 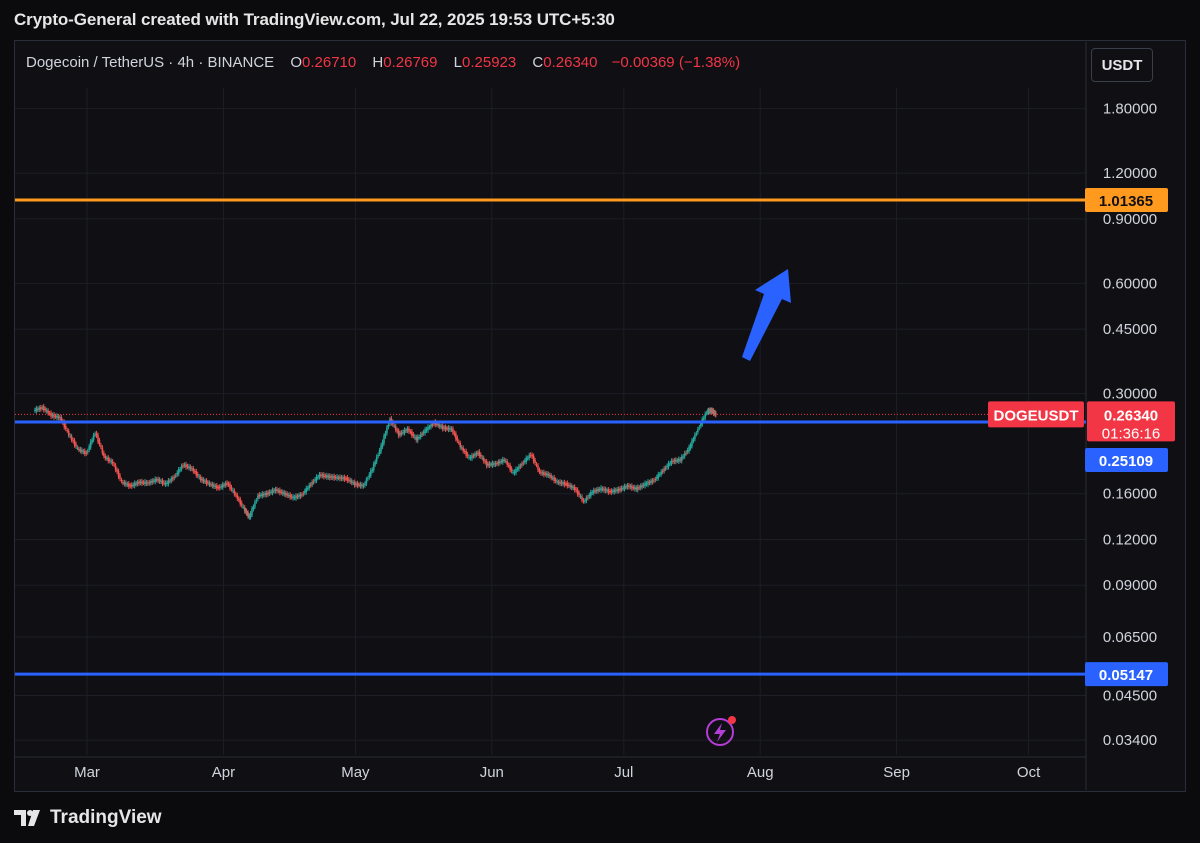 I want to click on tv-brand-text: TradingView, so click(x=106, y=817).